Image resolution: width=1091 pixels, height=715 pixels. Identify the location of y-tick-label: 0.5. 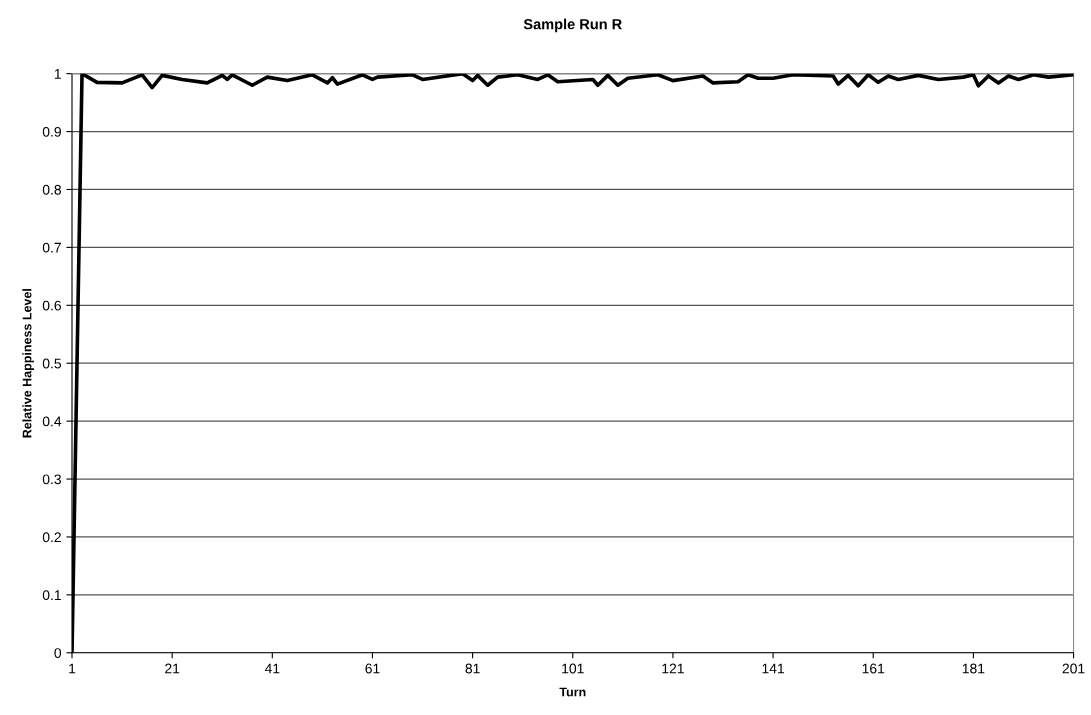
(52, 363).